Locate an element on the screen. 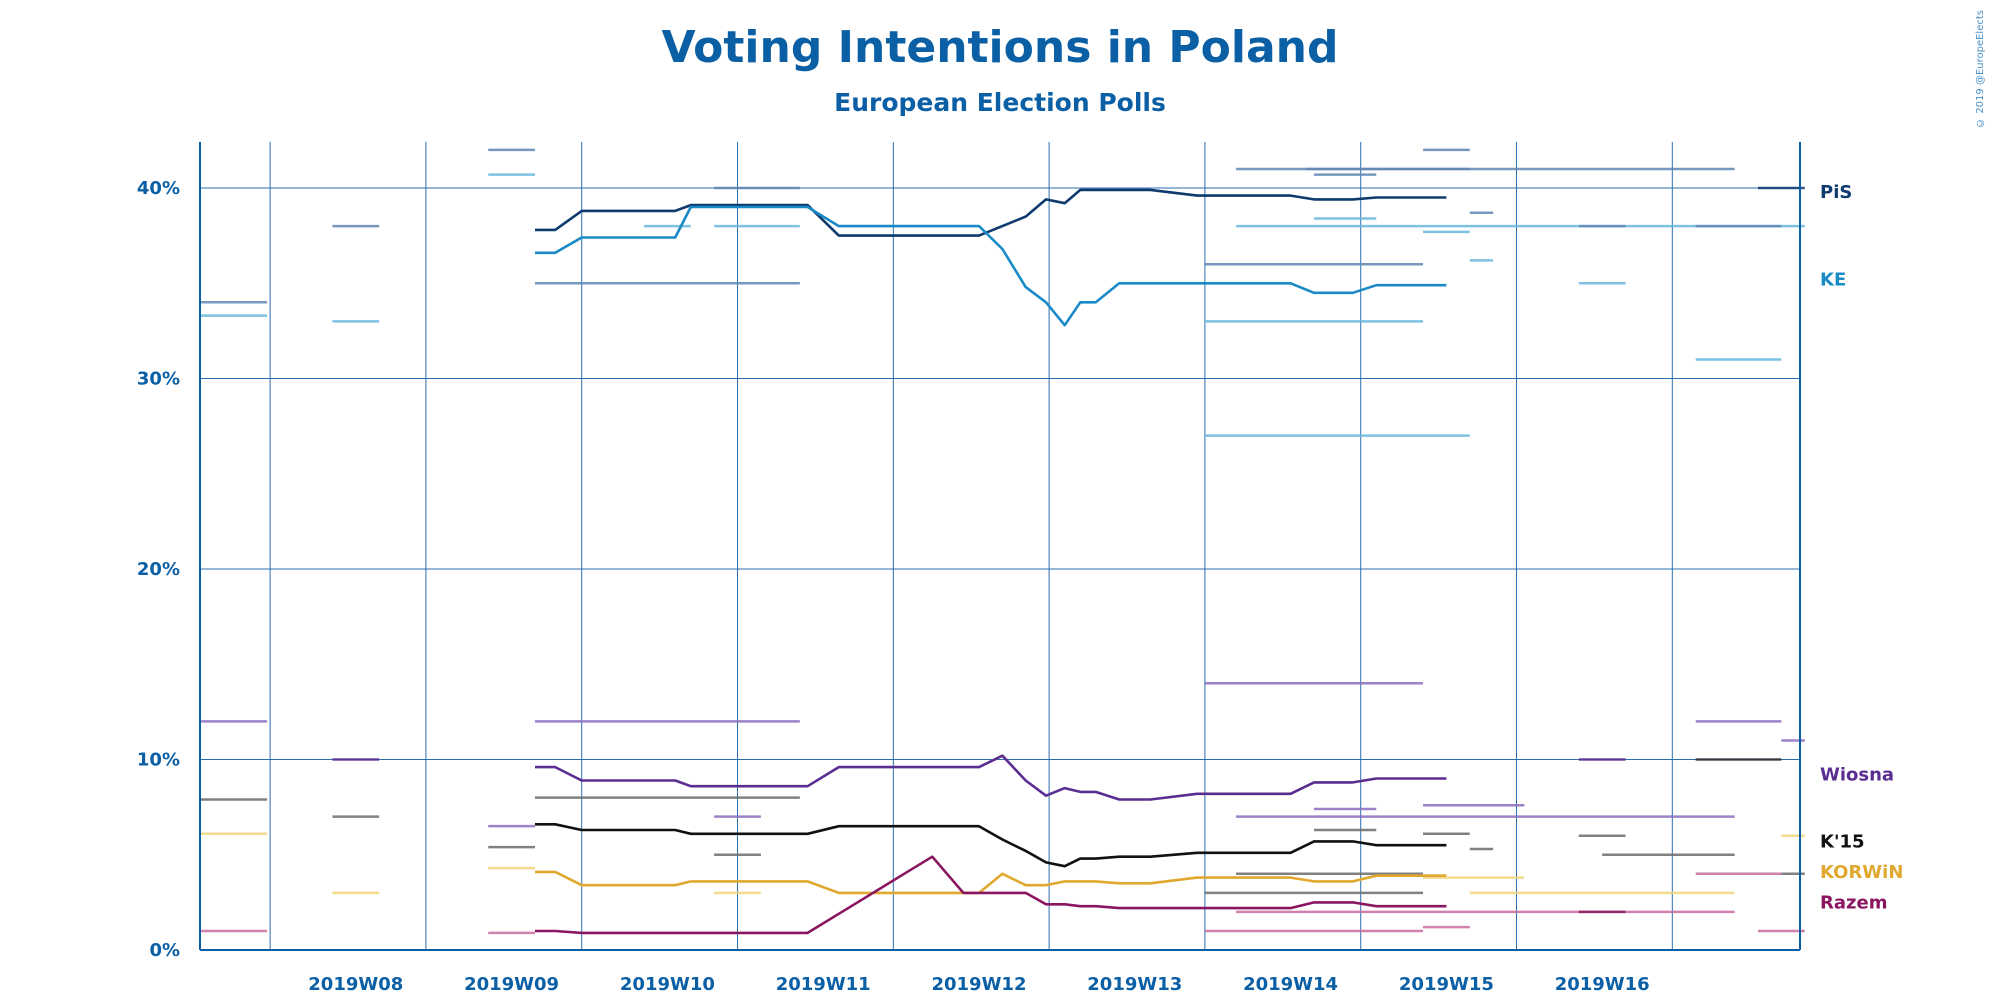  y-tick-label: 20% is located at coordinates (158, 569).